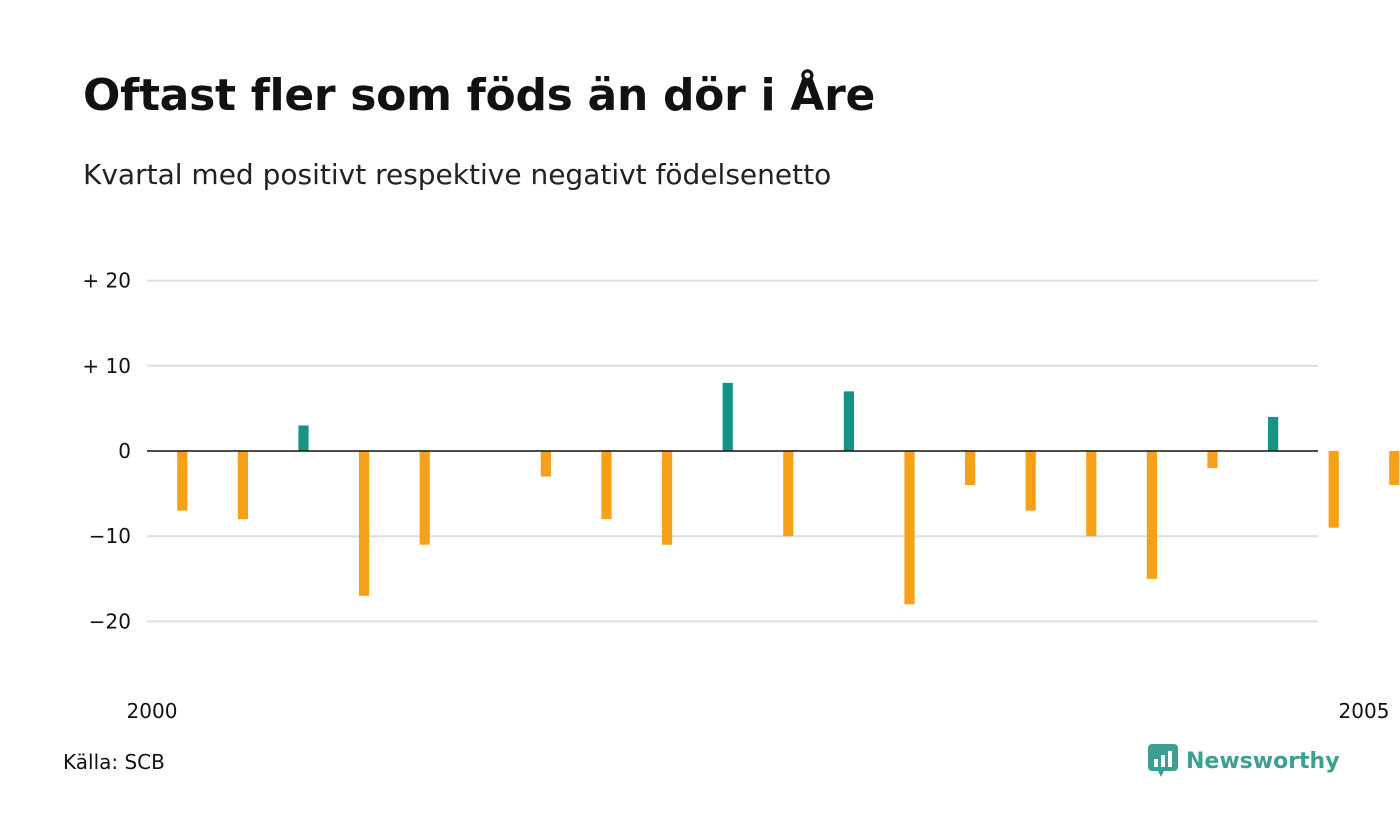  Describe the element at coordinates (106, 366) in the screenshot. I see `y-tick-label: + 10` at that location.